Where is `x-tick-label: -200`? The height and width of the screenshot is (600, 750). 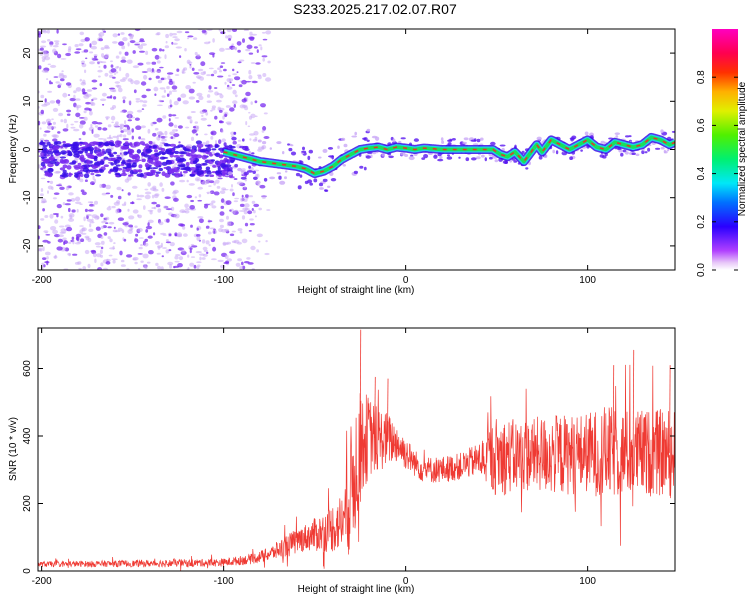
x-tick-label: -200 is located at coordinates (42, 581).